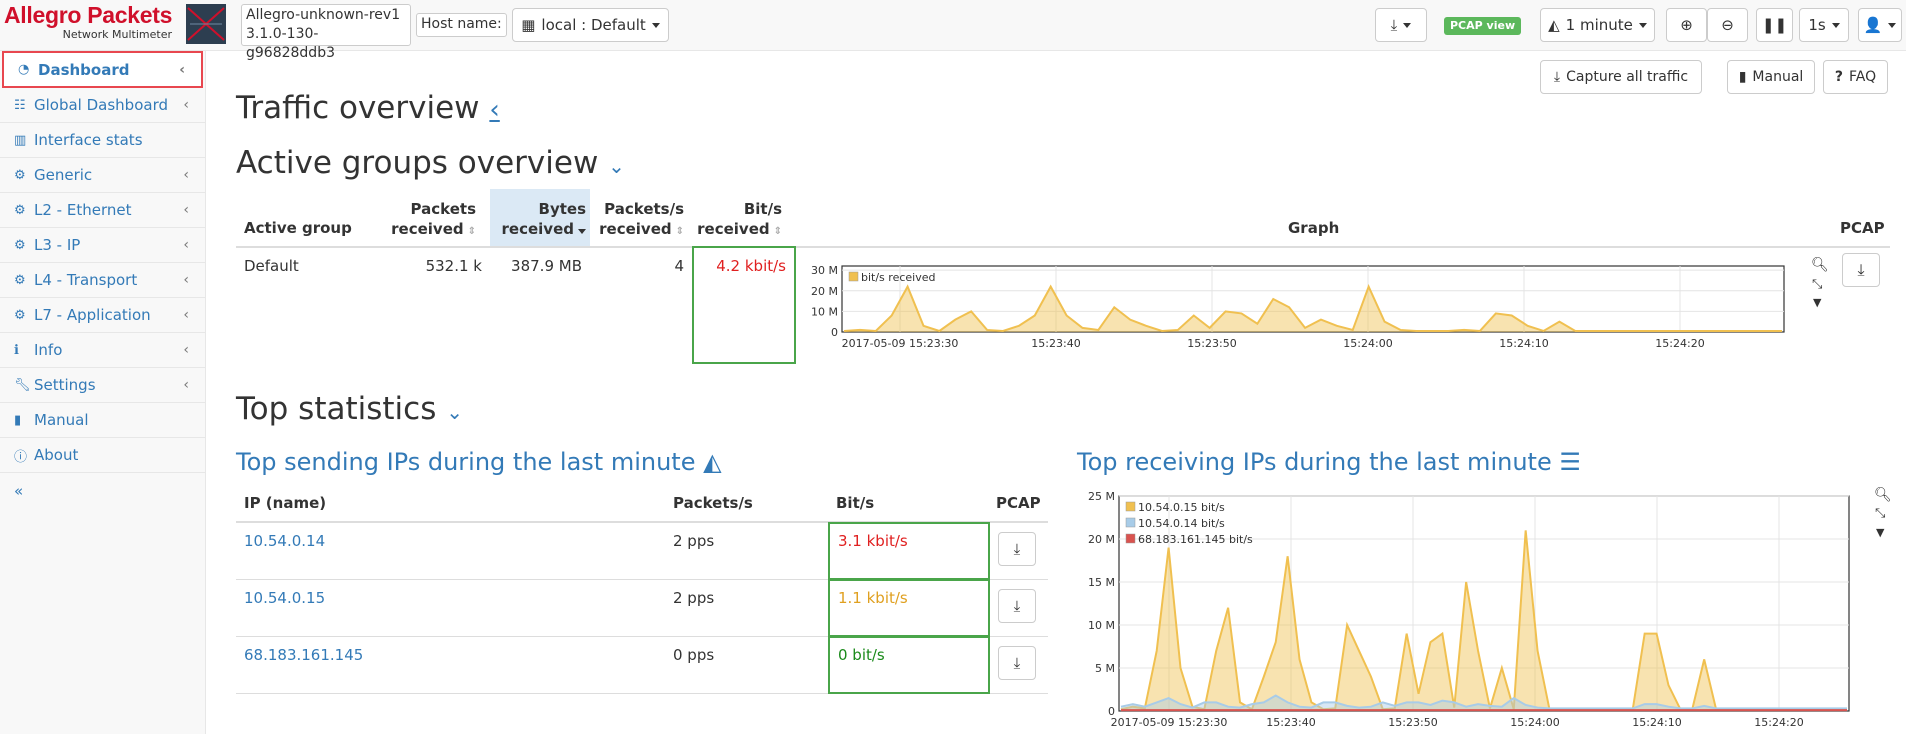  I want to click on pcap-view-badge: PCAP view, so click(1483, 26).